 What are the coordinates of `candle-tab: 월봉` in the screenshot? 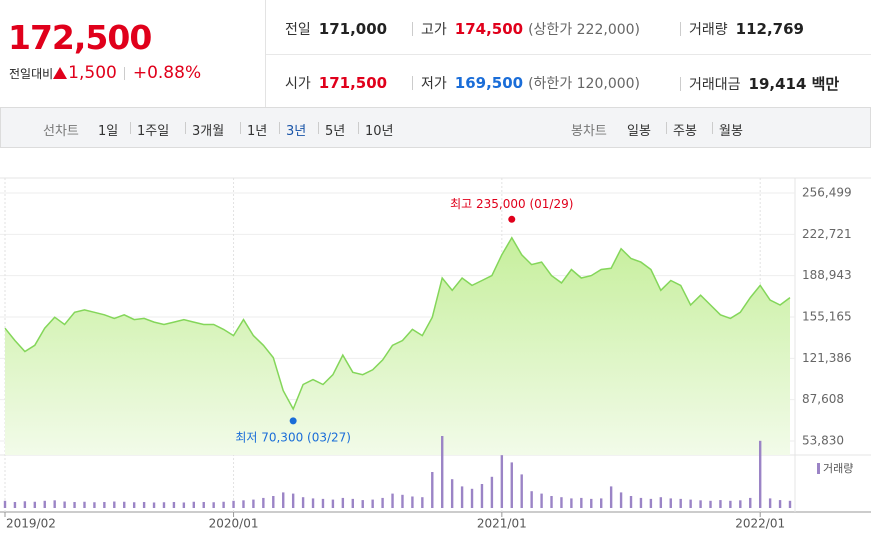 It's located at (727, 129).